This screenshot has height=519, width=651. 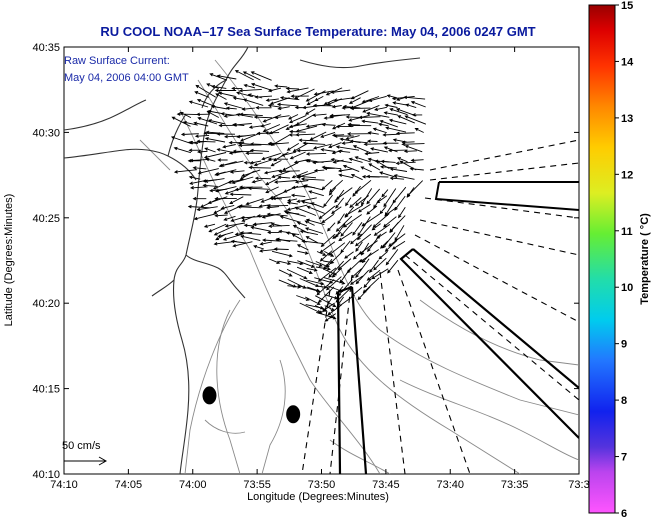 What do you see at coordinates (515, 485) in the screenshot?
I see `x-tick-label: 73:35` at bounding box center [515, 485].